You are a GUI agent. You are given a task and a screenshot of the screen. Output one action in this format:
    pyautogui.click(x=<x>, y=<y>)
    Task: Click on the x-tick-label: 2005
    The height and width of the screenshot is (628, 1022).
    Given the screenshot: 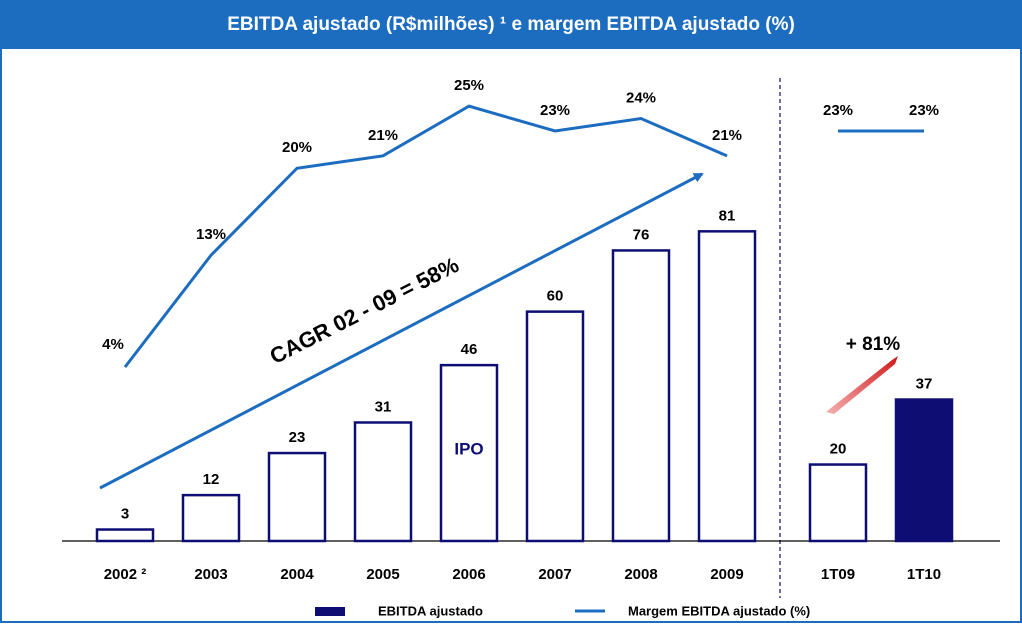 What is the action you would take?
    pyautogui.click(x=382, y=574)
    